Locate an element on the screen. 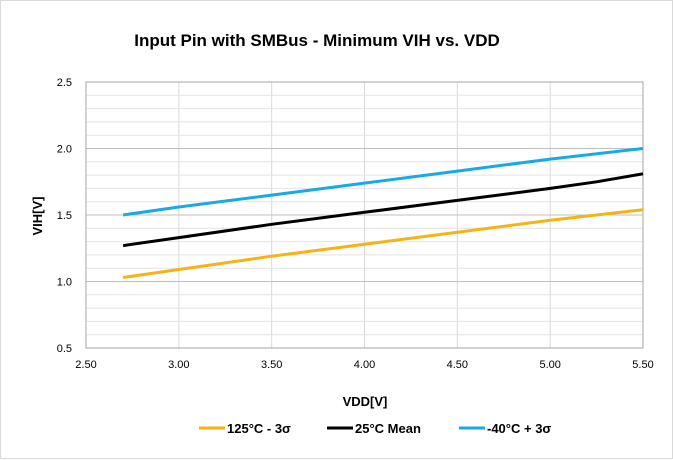 Image resolution: width=673 pixels, height=460 pixels. legend: 125°C - 3σ 25°C Mean -40°C + 3σ is located at coordinates (375, 428).